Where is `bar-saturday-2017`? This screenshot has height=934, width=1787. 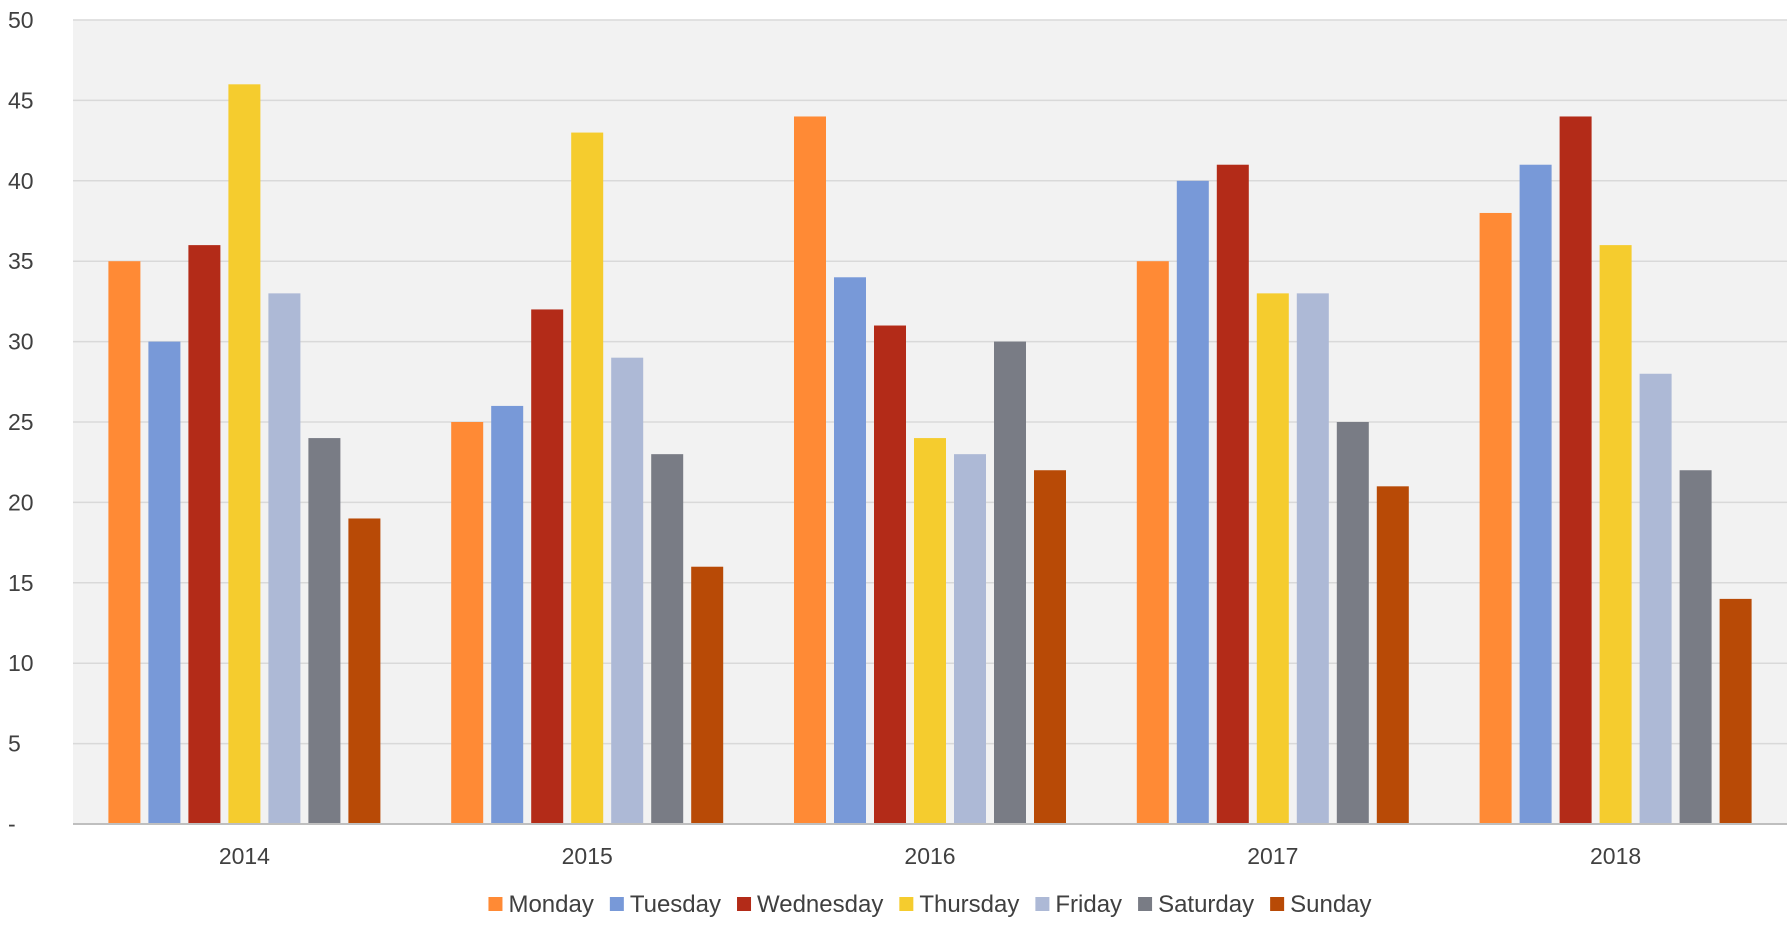 bar-saturday-2017 is located at coordinates (1352, 623).